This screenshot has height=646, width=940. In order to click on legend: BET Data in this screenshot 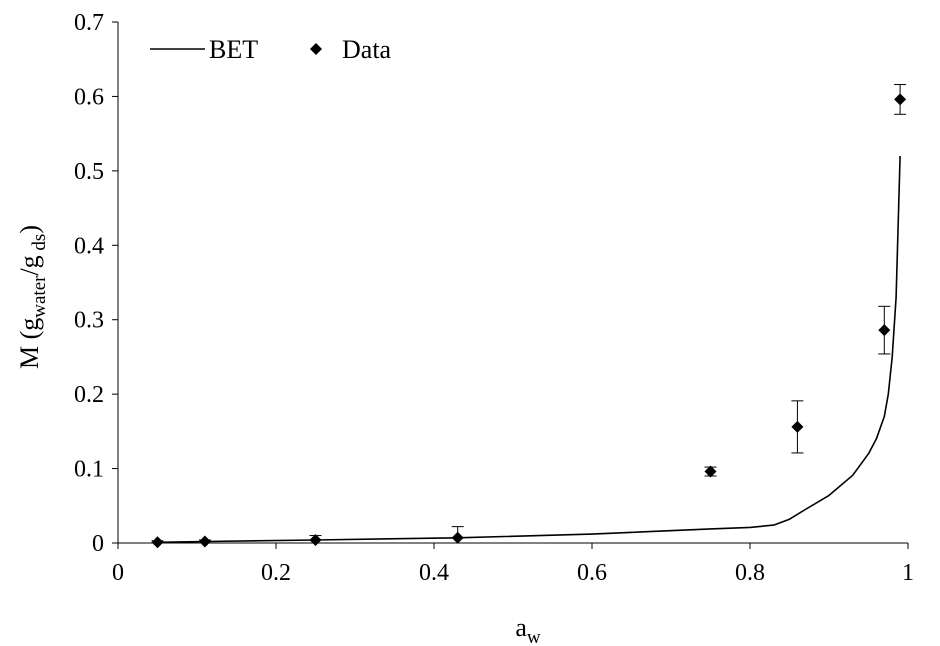, I will do `click(271, 49)`.